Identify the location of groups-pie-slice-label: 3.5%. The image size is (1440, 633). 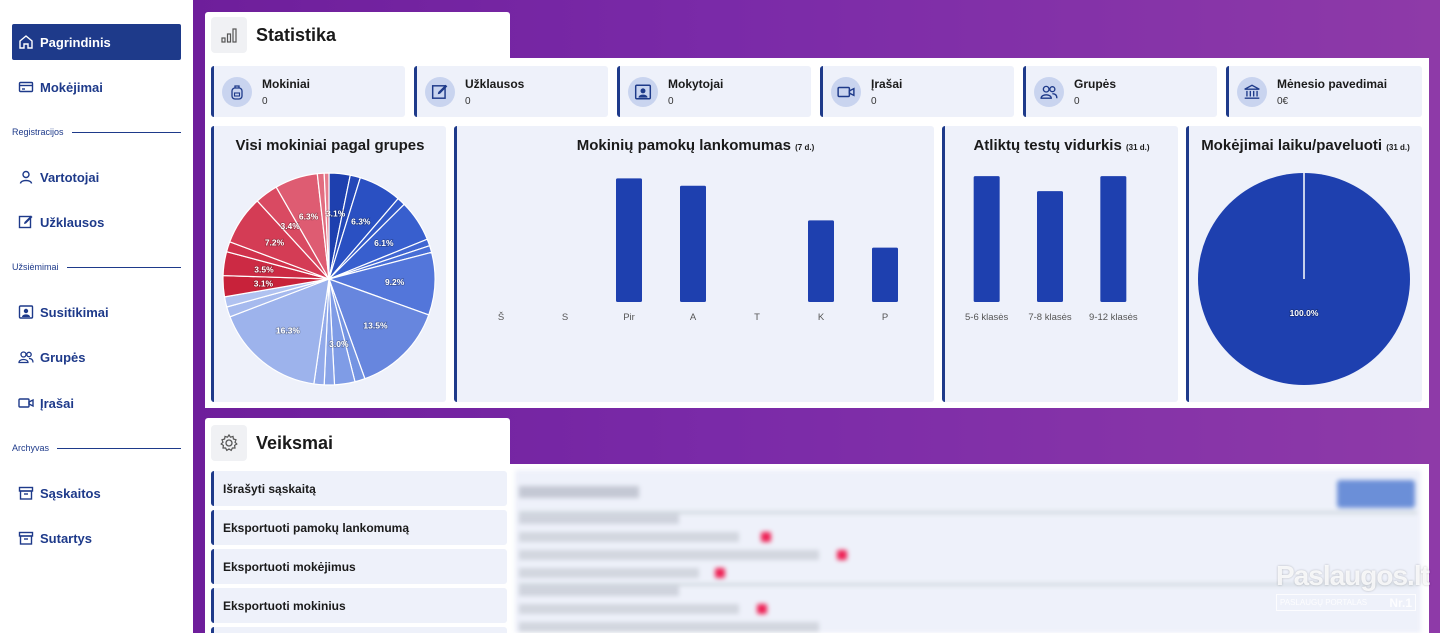
(264, 269).